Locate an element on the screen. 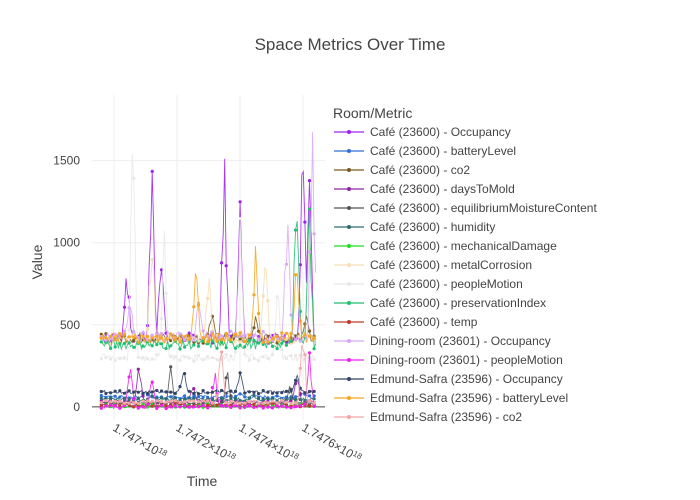 The height and width of the screenshot is (500, 700). legend-item: Edmund-Safra (23596) - co2 is located at coordinates (428, 417).